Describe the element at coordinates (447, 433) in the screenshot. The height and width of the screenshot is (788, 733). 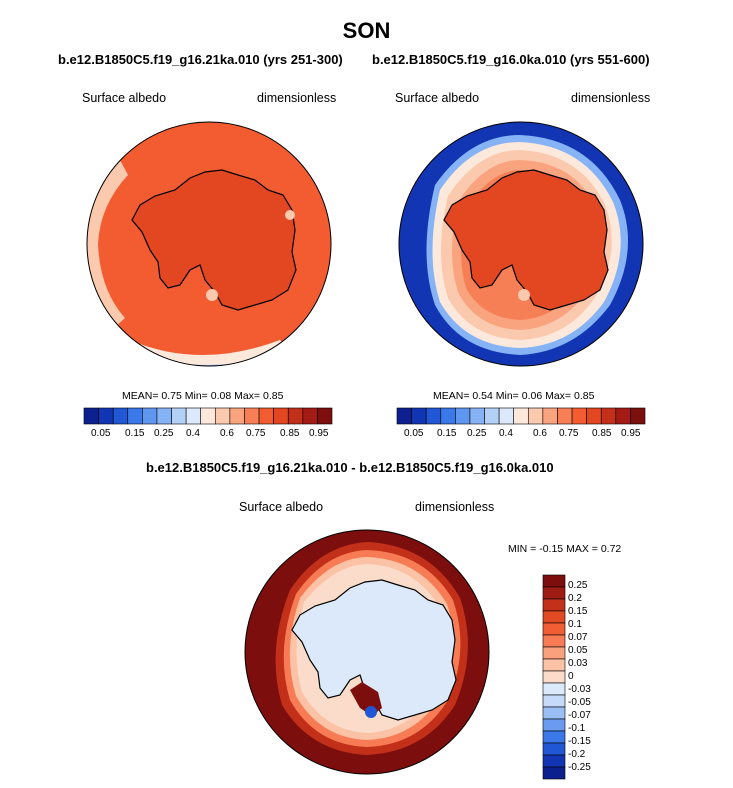
I see `panel2-colorbar-tick: 0.15` at that location.